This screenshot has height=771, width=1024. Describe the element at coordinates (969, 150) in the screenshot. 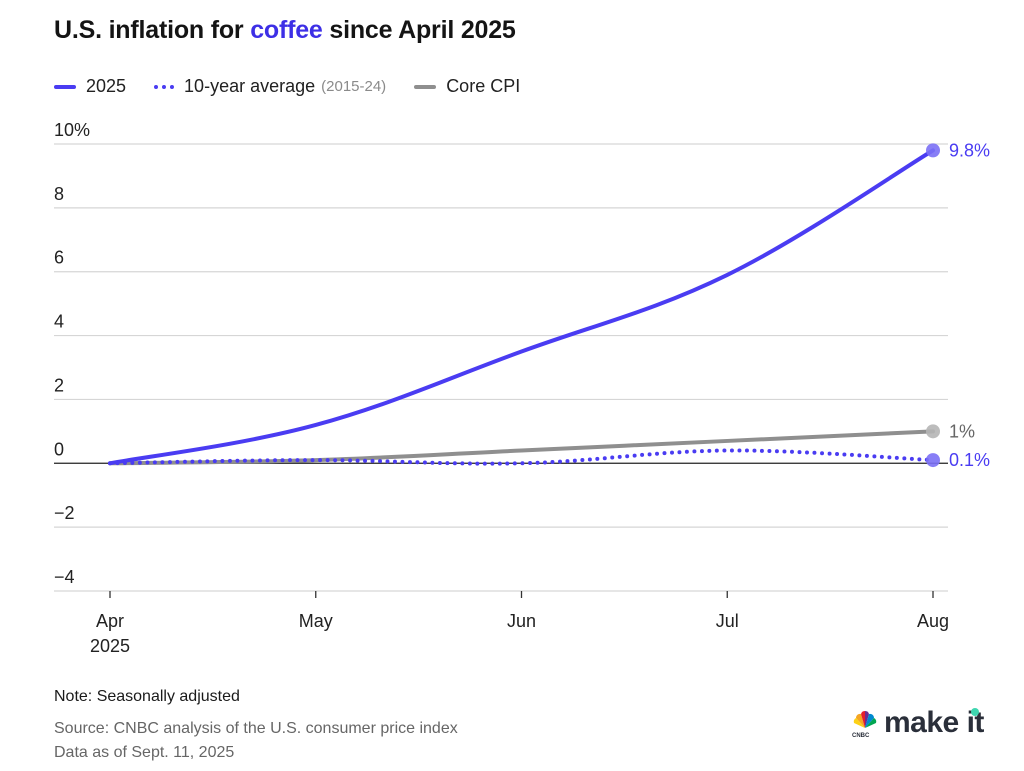

I see `end-value-label: 9.8%` at that location.